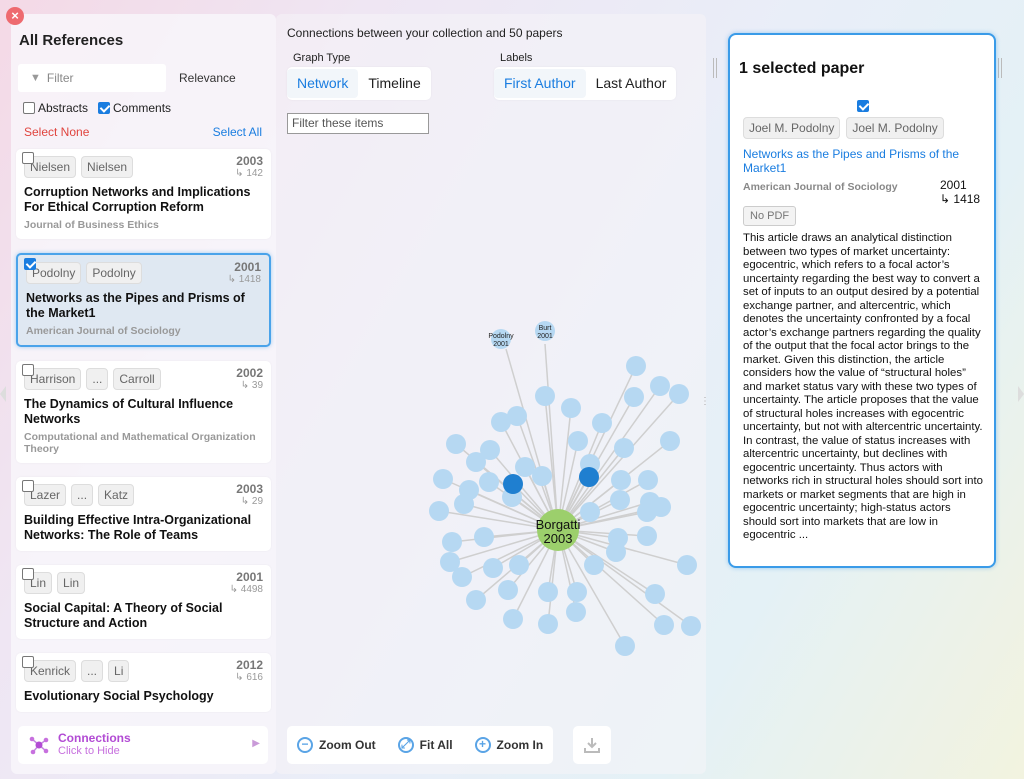 The width and height of the screenshot is (1024, 779). Describe the element at coordinates (137, 379) in the screenshot. I see `author-chip: Carroll` at that location.